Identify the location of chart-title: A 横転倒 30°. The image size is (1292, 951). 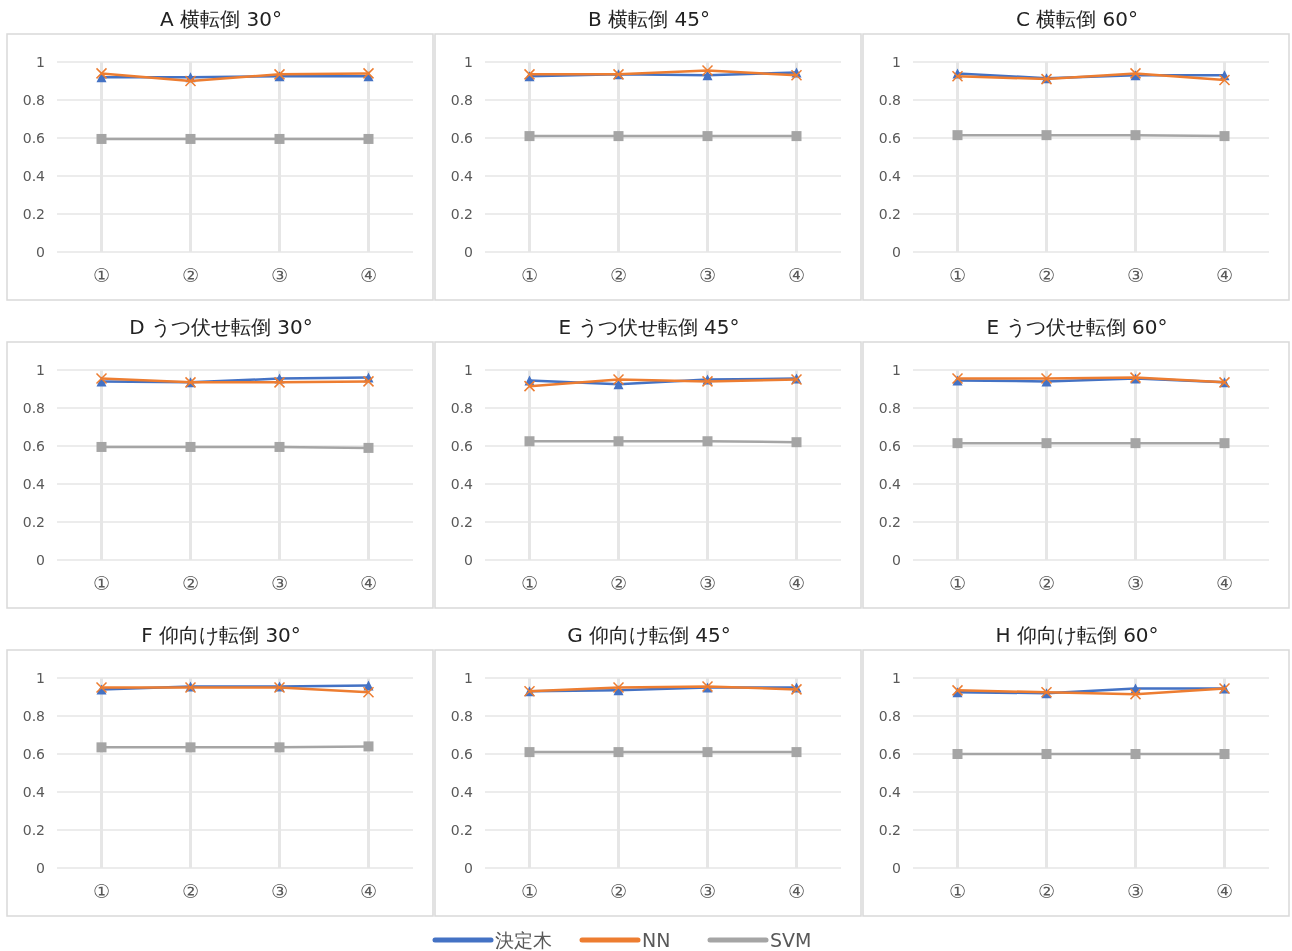
(221, 19).